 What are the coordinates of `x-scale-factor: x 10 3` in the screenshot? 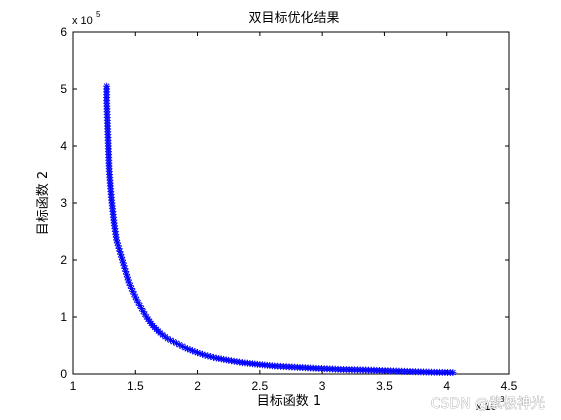 It's located at (490, 404).